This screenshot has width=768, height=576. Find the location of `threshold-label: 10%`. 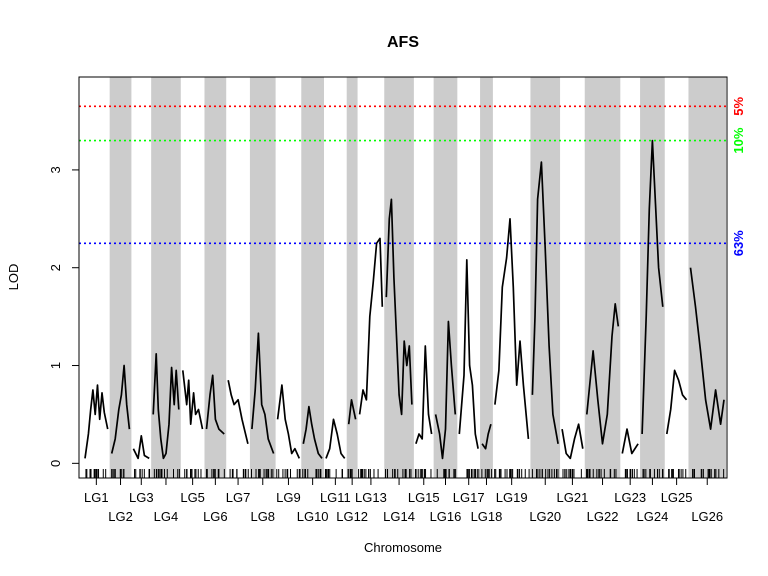

threshold-label: 10% is located at coordinates (738, 140).